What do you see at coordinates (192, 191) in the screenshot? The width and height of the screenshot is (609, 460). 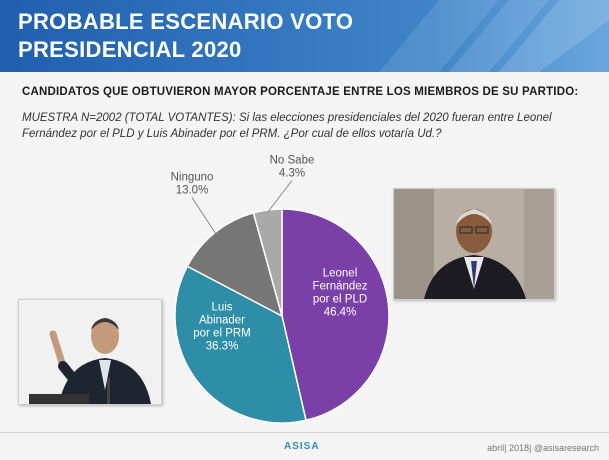 I see `slice-value-label: 13.0%` at bounding box center [192, 191].